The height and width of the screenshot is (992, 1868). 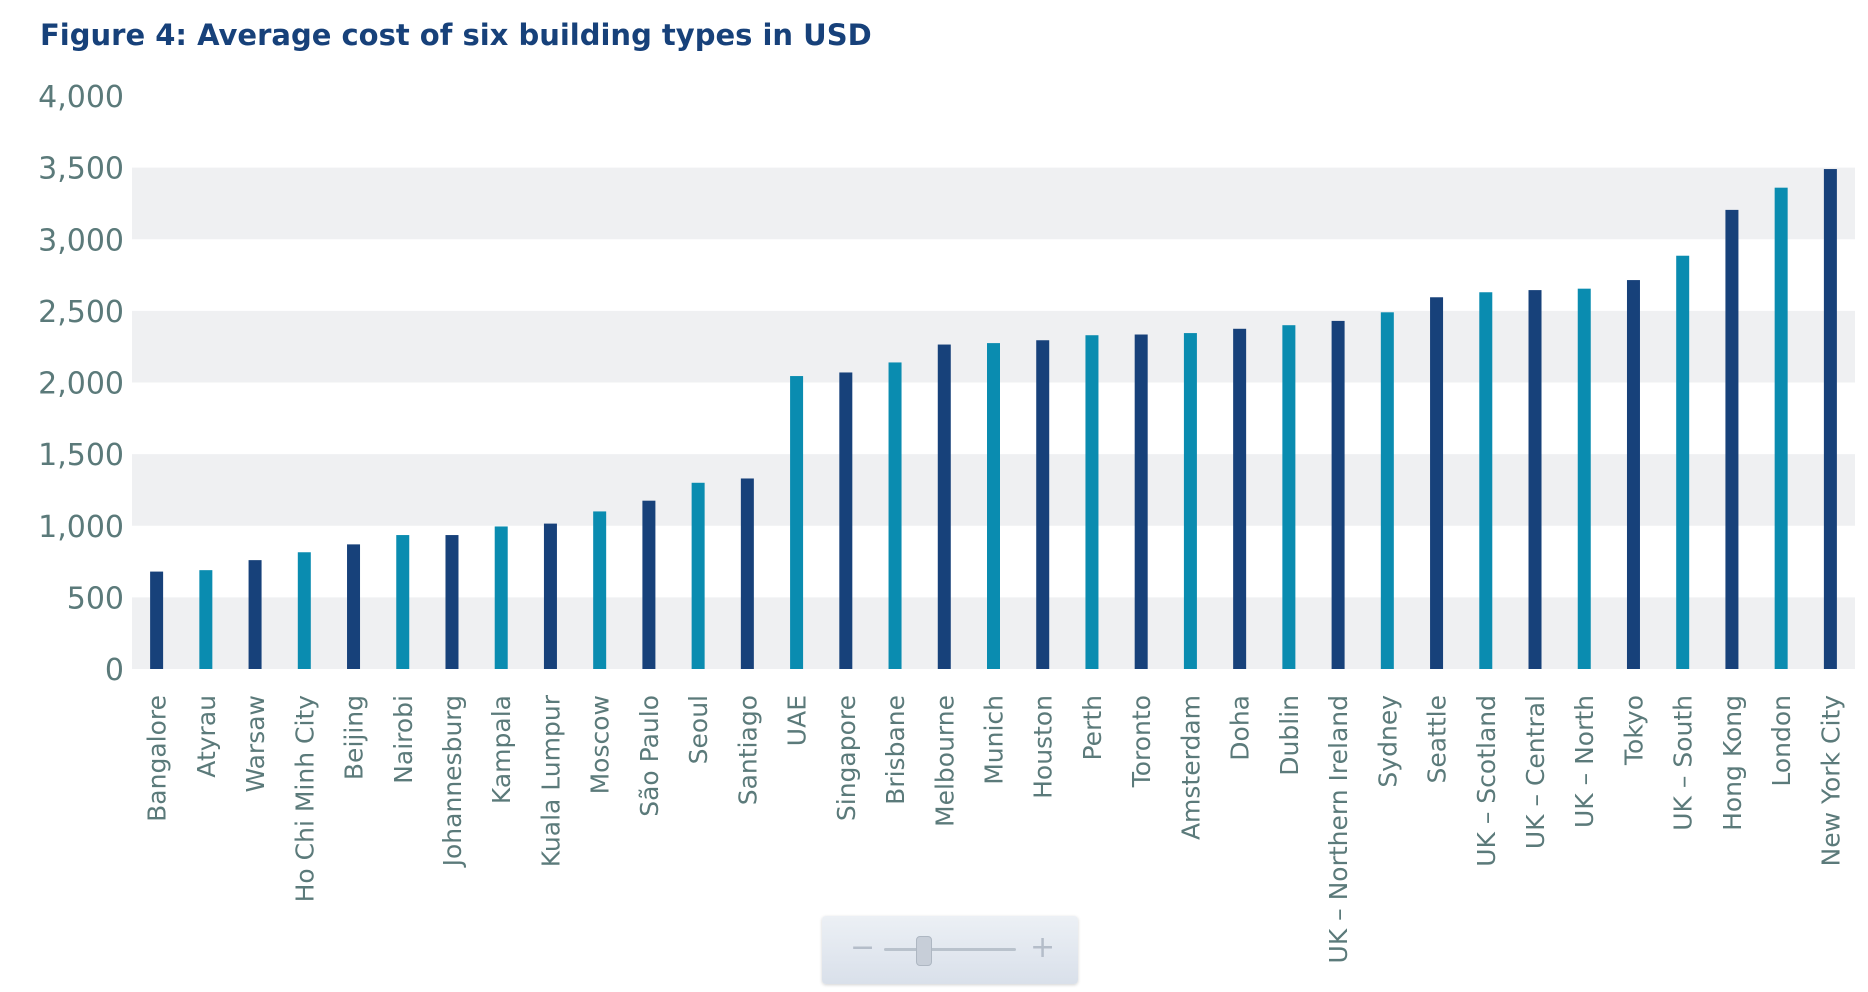 I want to click on x-tick-label: Kampala, so click(x=501, y=749).